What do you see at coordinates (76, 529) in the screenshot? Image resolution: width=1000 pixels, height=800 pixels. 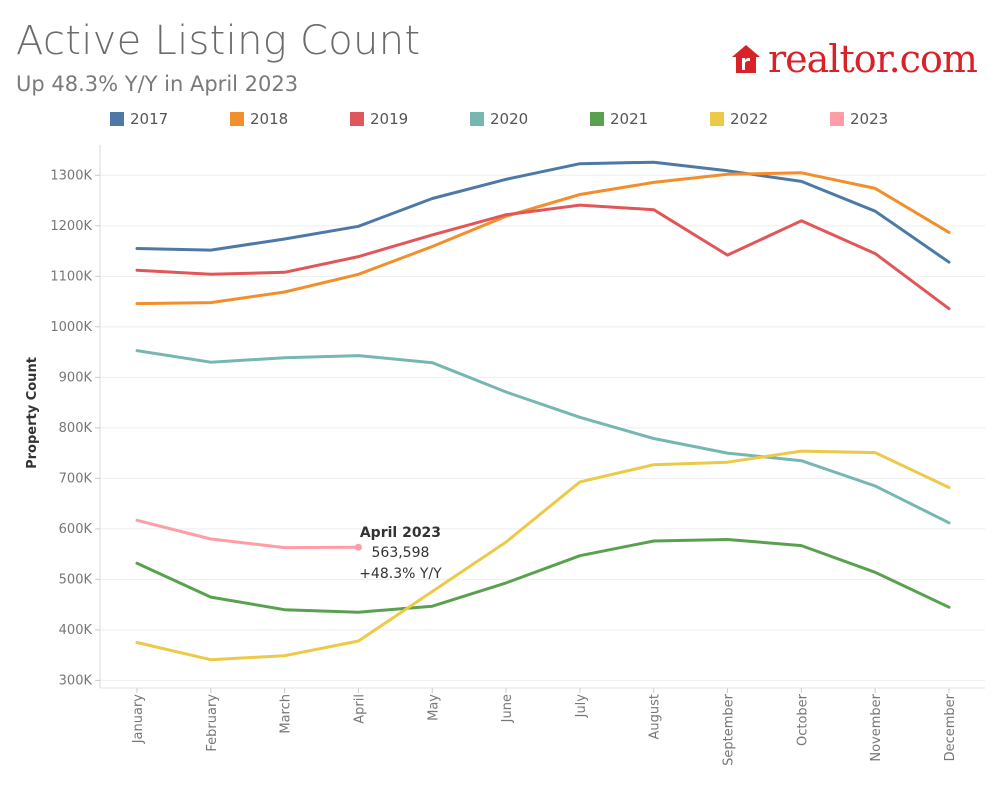 I see `y-tick-label: 600K` at bounding box center [76, 529].